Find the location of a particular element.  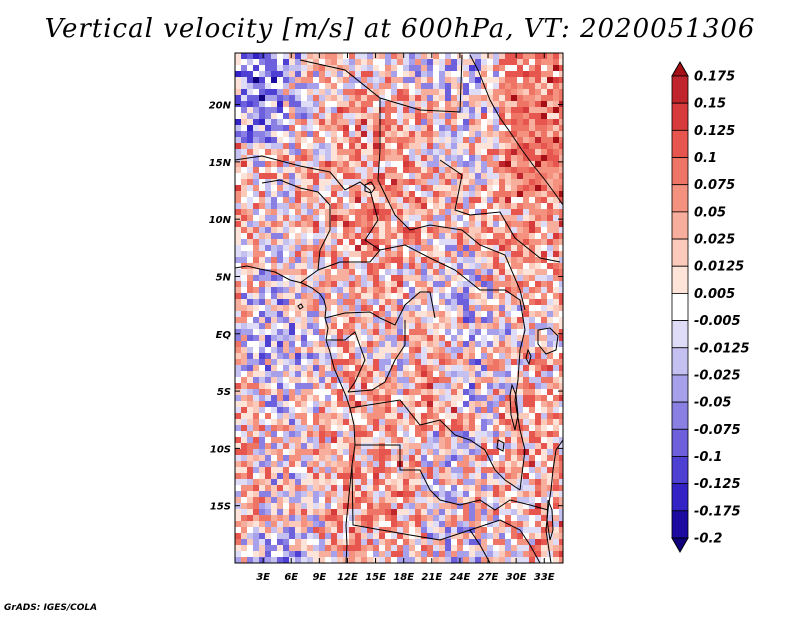

x-tick-label: 3E is located at coordinates (263, 577).